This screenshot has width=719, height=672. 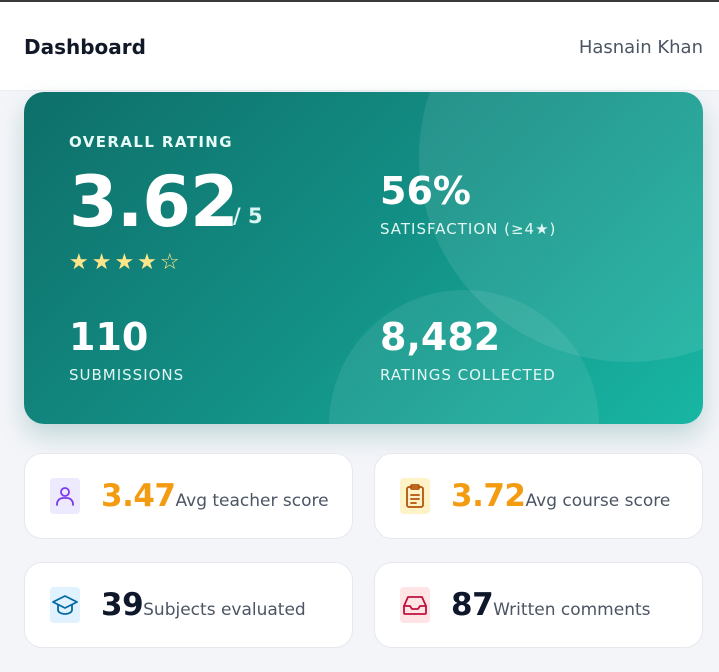 I want to click on overall-rating-value: 3.62, so click(x=154, y=202).